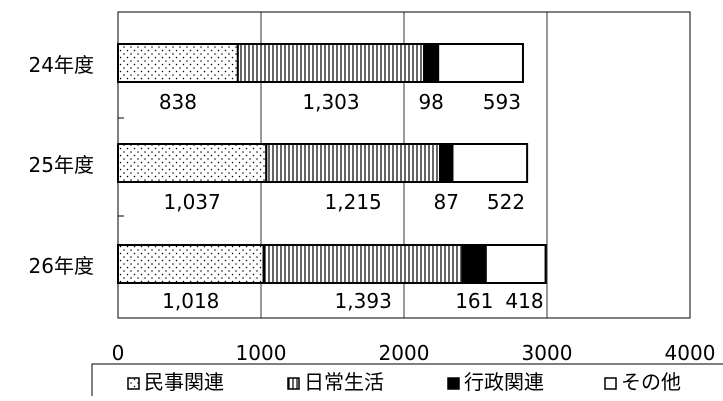  Describe the element at coordinates (61, 165) in the screenshot. I see `category-label: 25年度` at that location.